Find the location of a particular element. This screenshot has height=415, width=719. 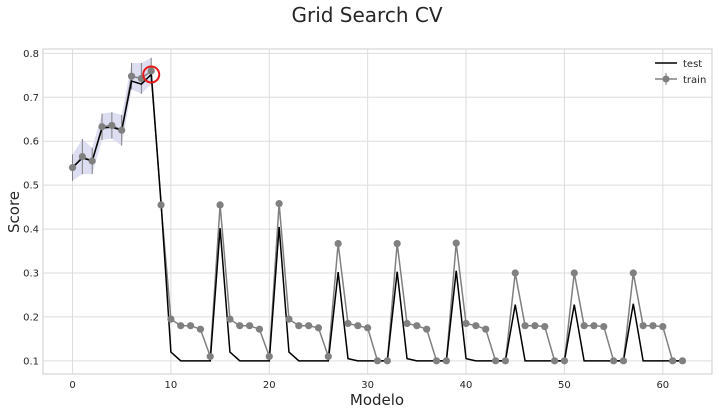

legend-train-label: train is located at coordinates (694, 80).